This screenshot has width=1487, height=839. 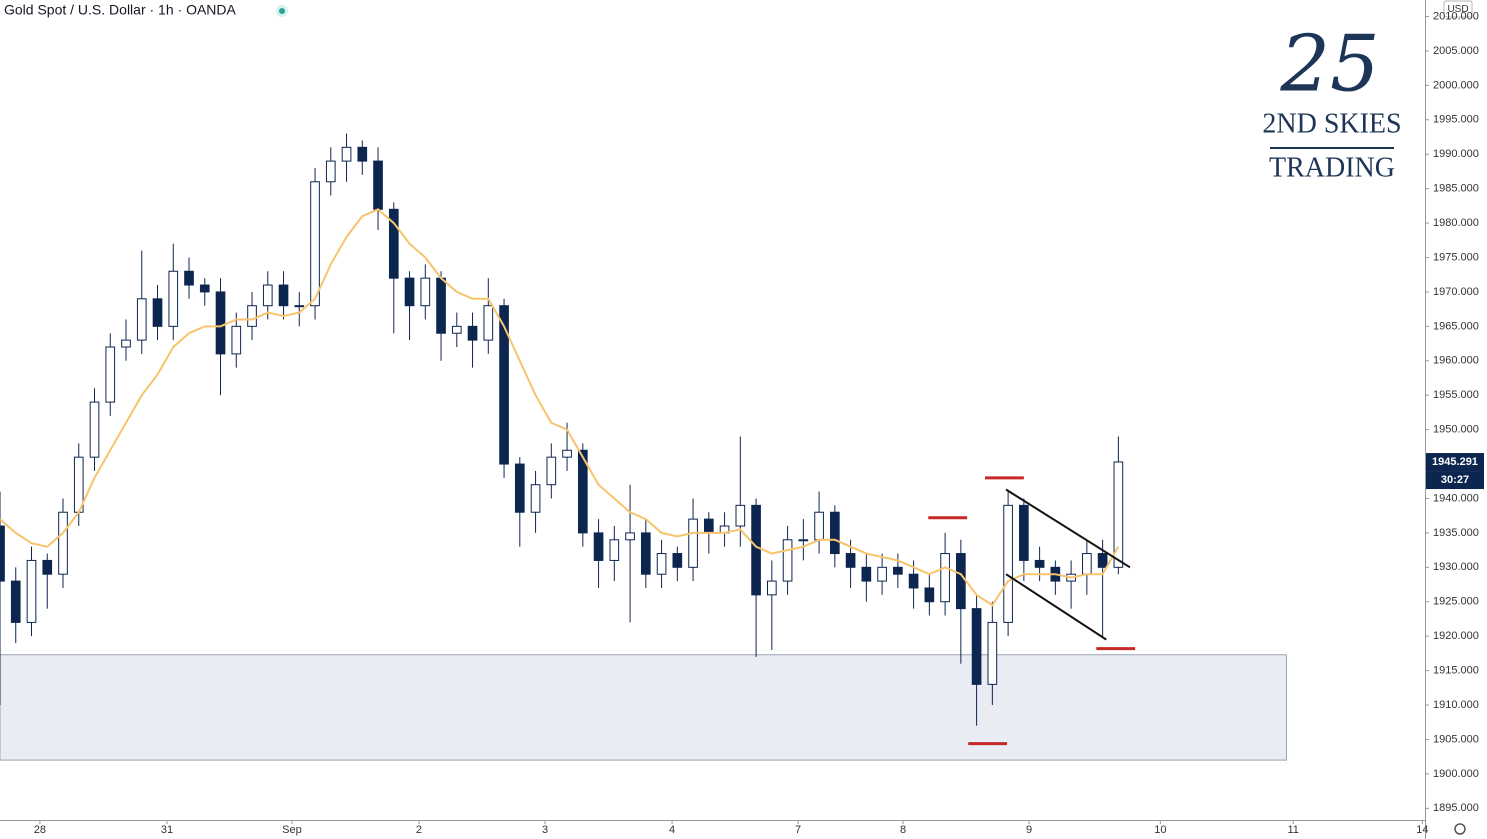 I want to click on y-tick-label: 1990.000, so click(x=1456, y=154).